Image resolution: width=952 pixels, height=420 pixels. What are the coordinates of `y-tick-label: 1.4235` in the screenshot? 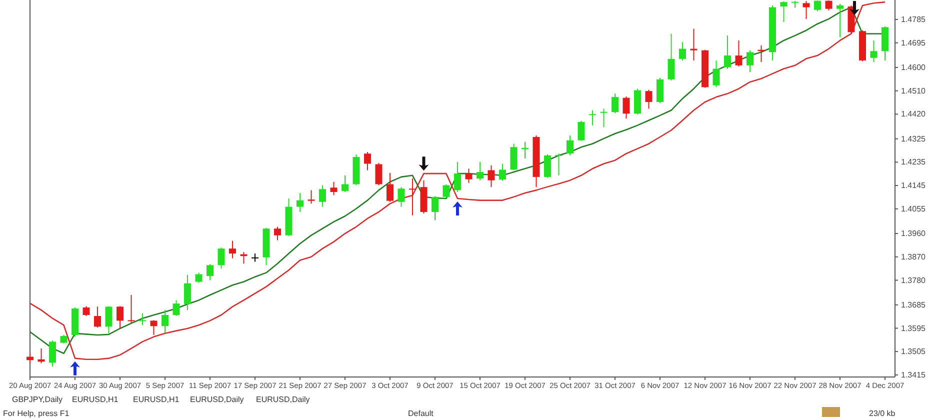 It's located at (913, 162).